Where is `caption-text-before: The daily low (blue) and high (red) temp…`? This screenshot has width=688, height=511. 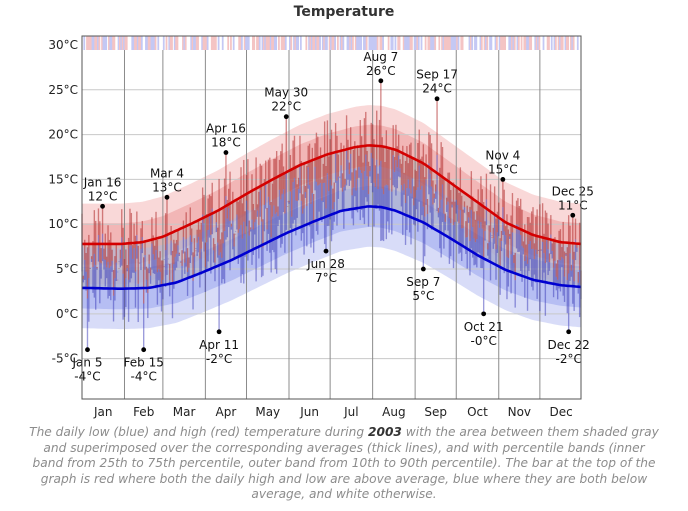 caption-text-before: The daily low (blue) and high (red) temp… is located at coordinates (198, 432).